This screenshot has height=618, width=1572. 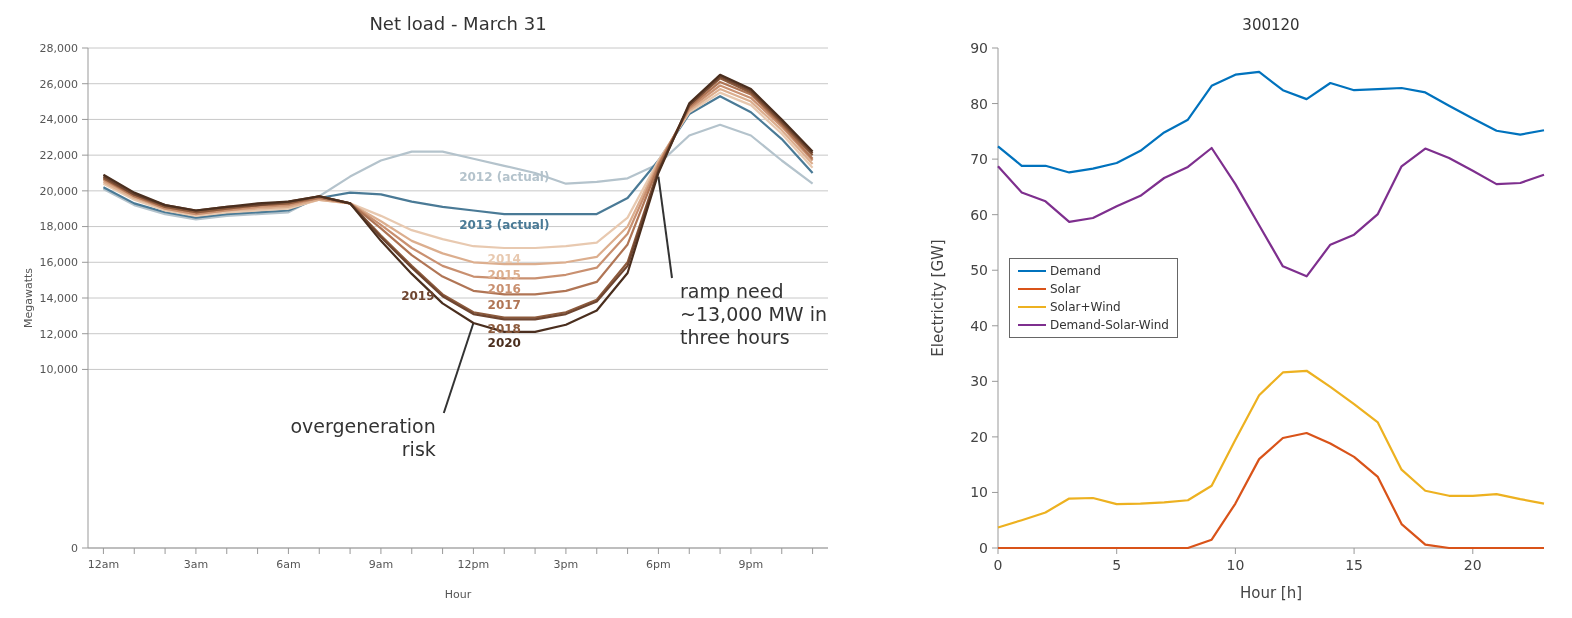 I want to click on y-tick-label: 40, so click(x=979, y=325).